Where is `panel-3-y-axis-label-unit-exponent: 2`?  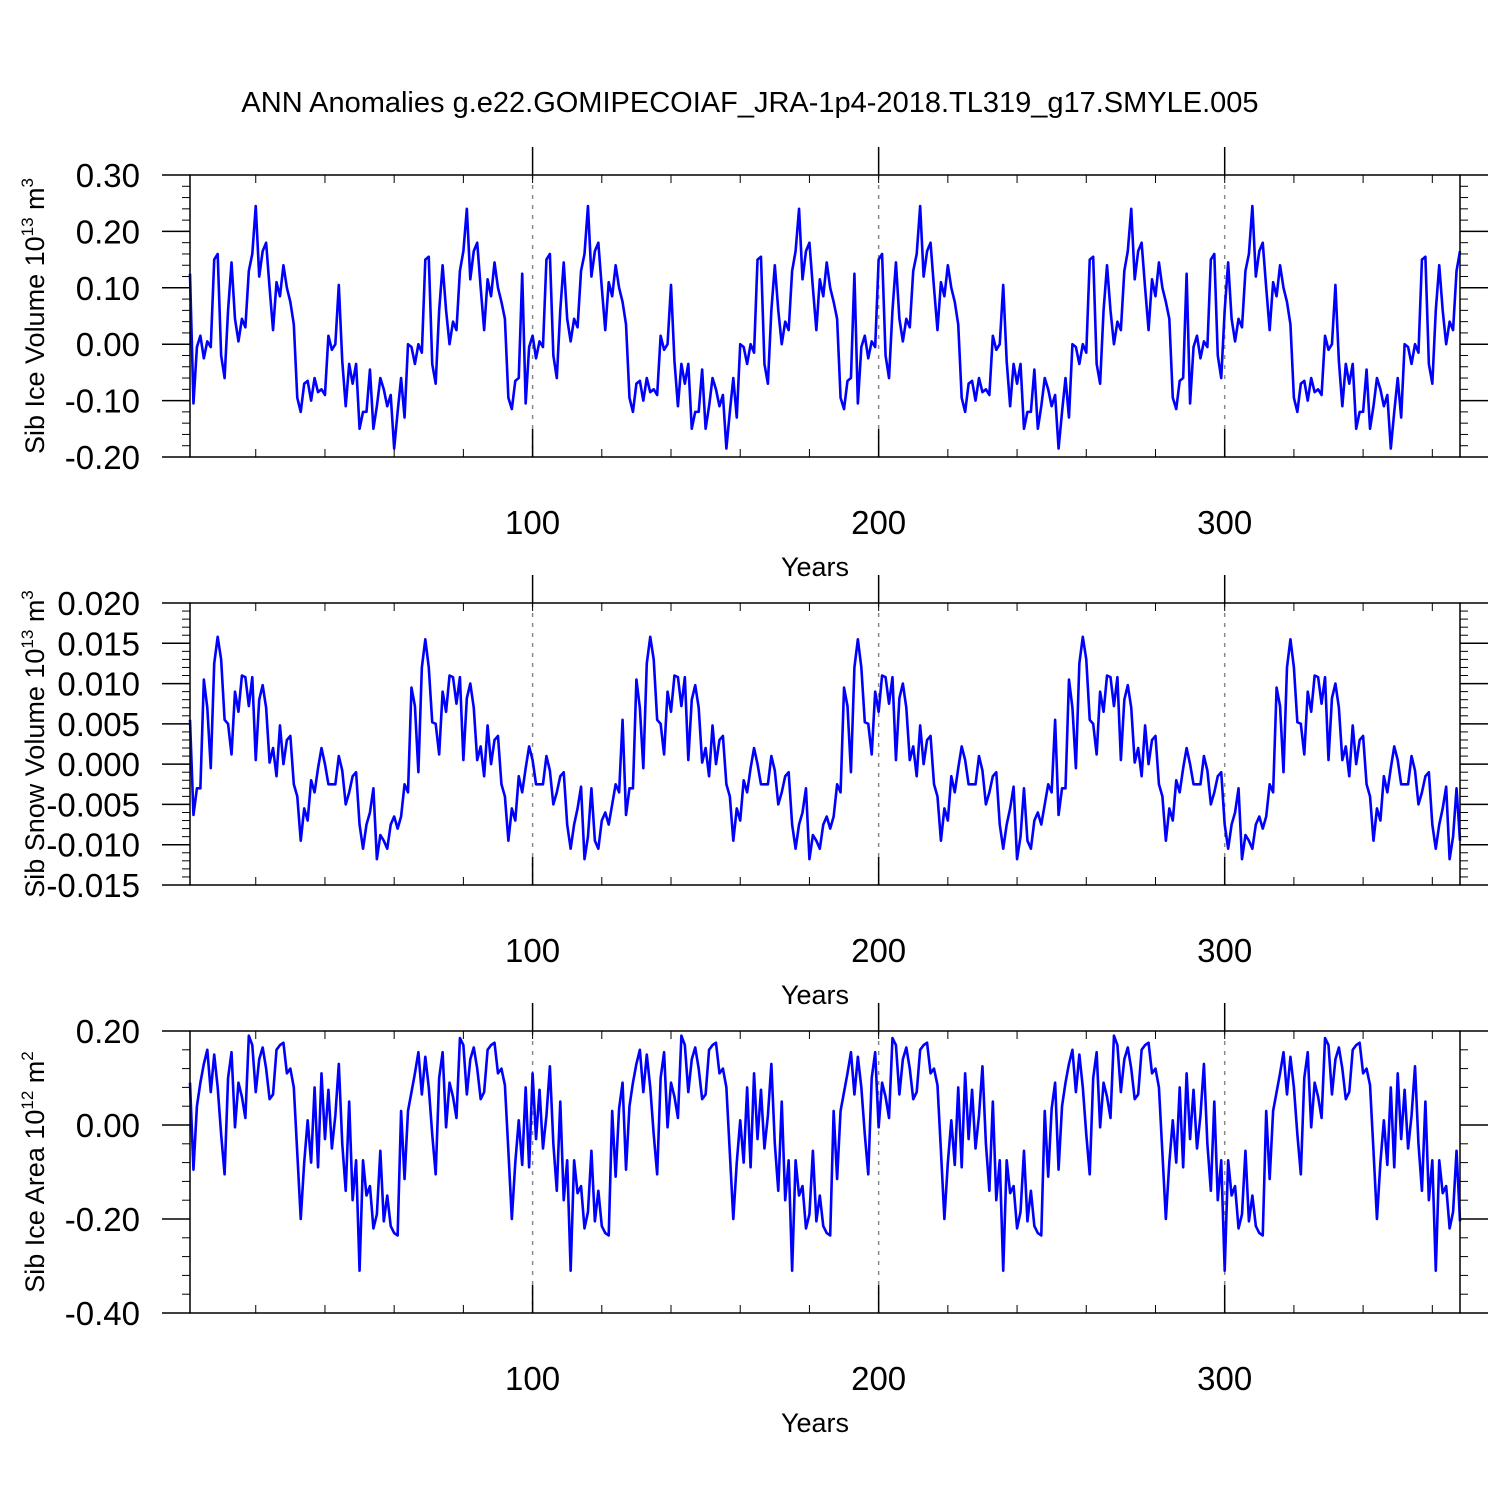 panel-3-y-axis-label-unit-exponent: 2 is located at coordinates (27, 1055).